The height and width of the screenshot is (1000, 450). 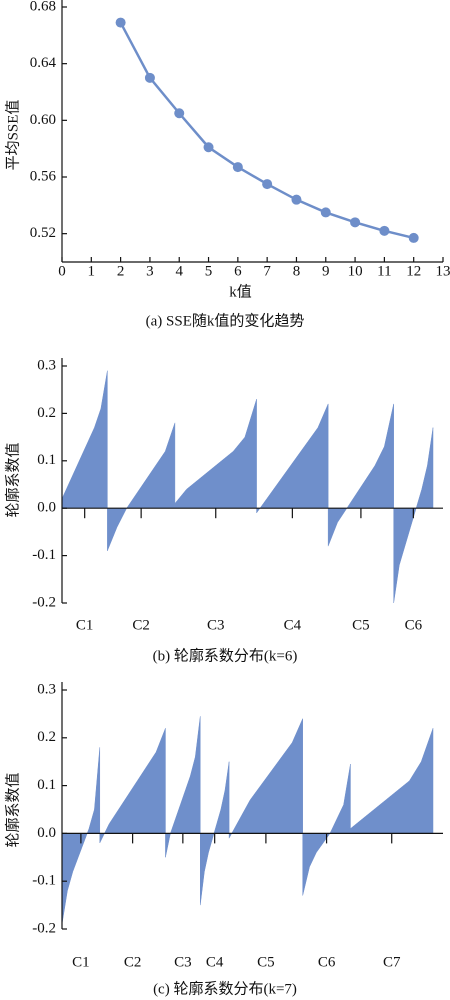 I want to click on y-axis-label: 平均SSE值, so click(x=12, y=135).